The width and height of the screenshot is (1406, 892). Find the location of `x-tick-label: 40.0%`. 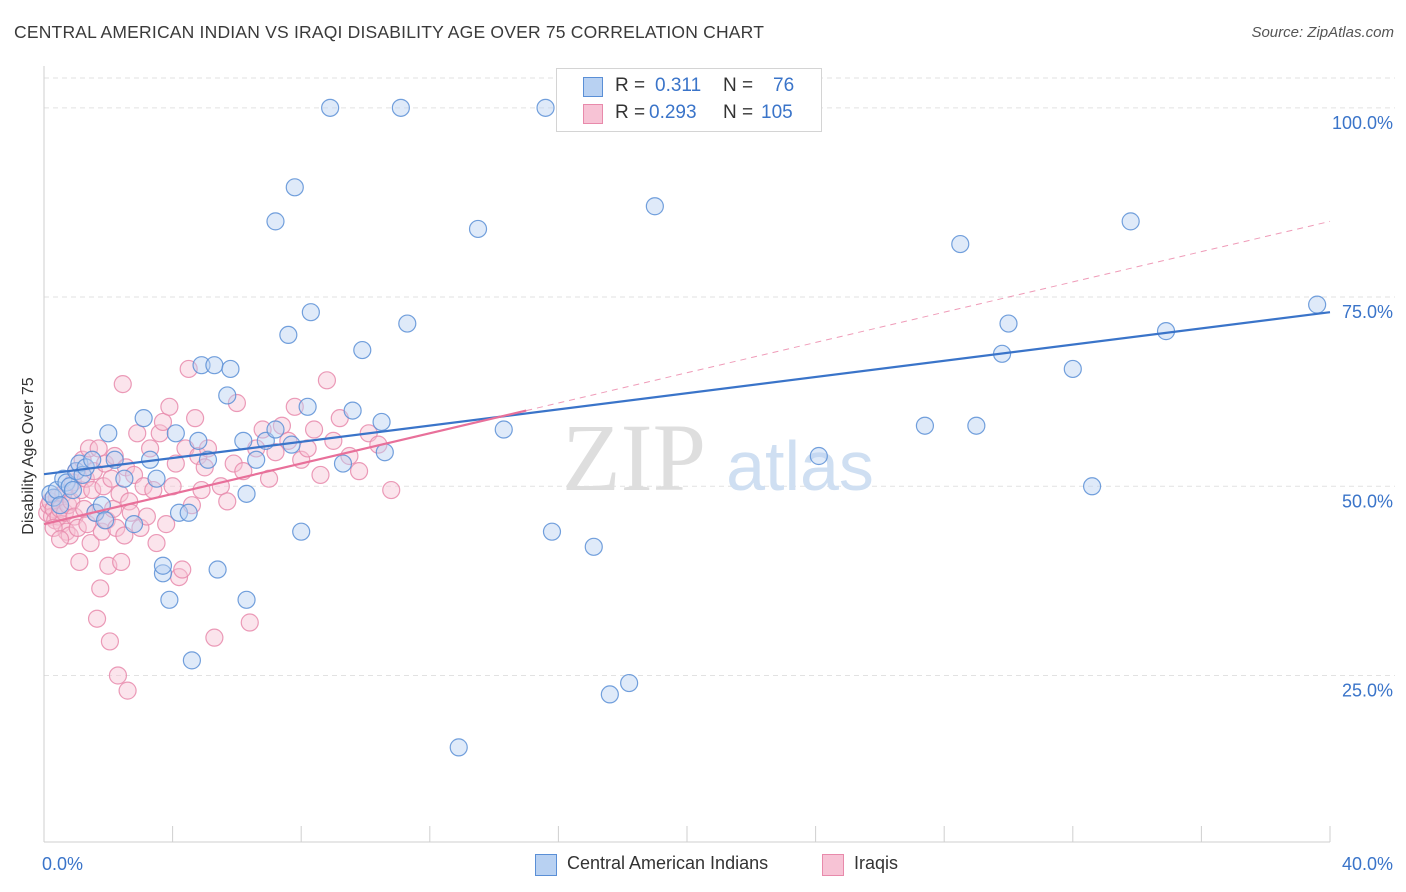

x-tick-label: 40.0% is located at coordinates (1367, 864).